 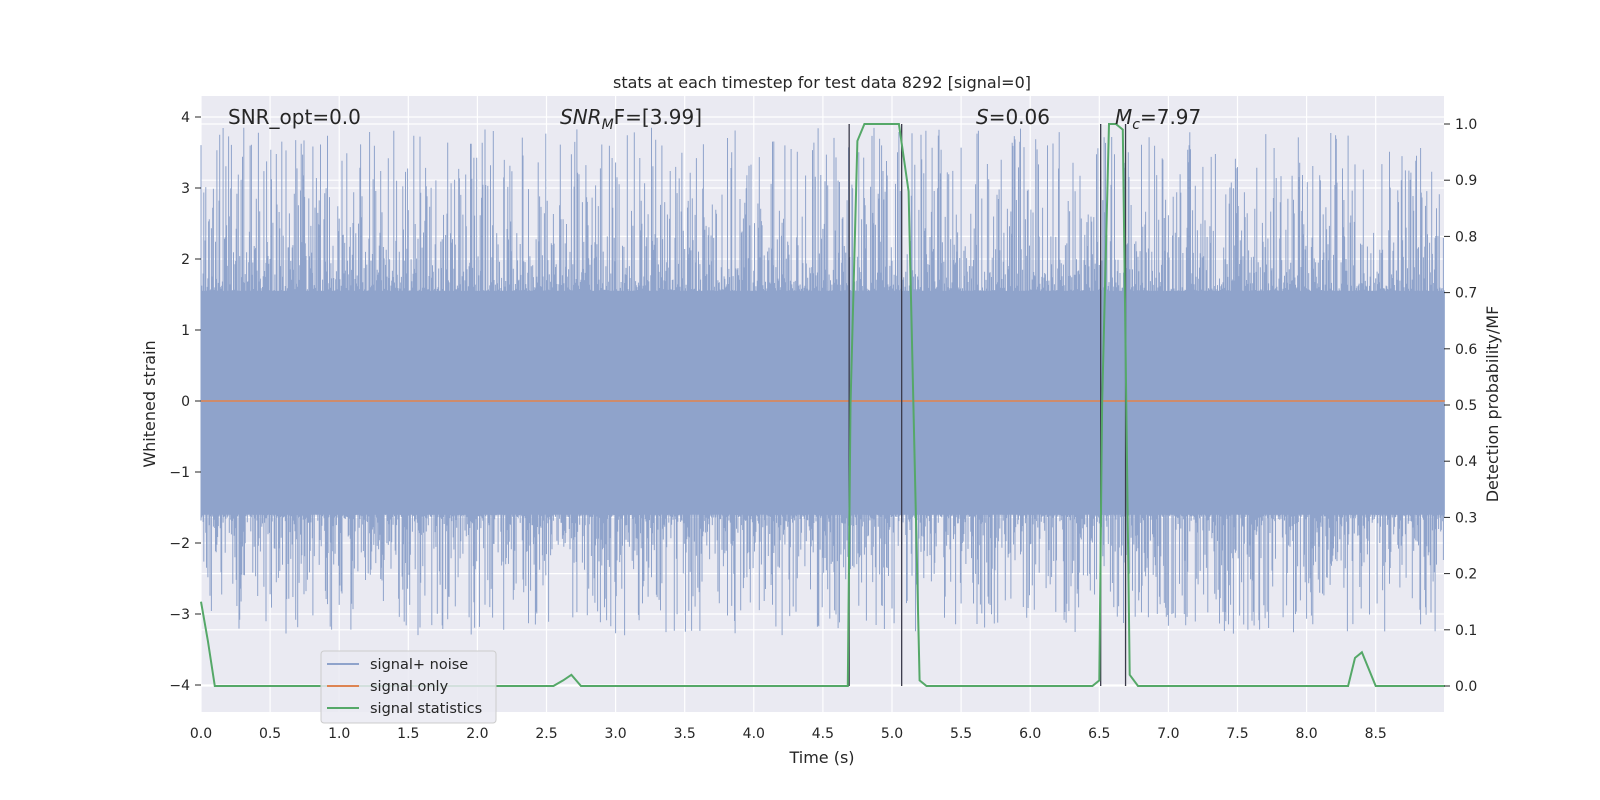 I want to click on x-tick-label: 6.0, so click(x=1030, y=734).